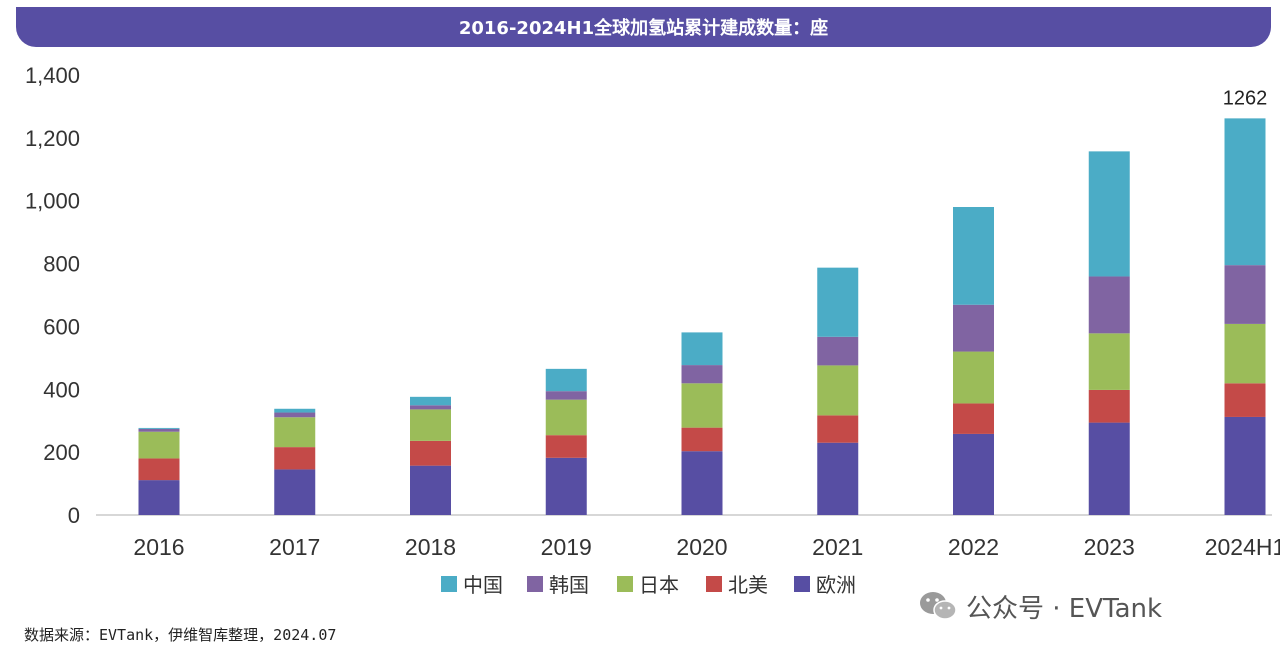 The width and height of the screenshot is (1280, 656). Describe the element at coordinates (1109, 547) in the screenshot. I see `x-tick-label: 2023` at that location.